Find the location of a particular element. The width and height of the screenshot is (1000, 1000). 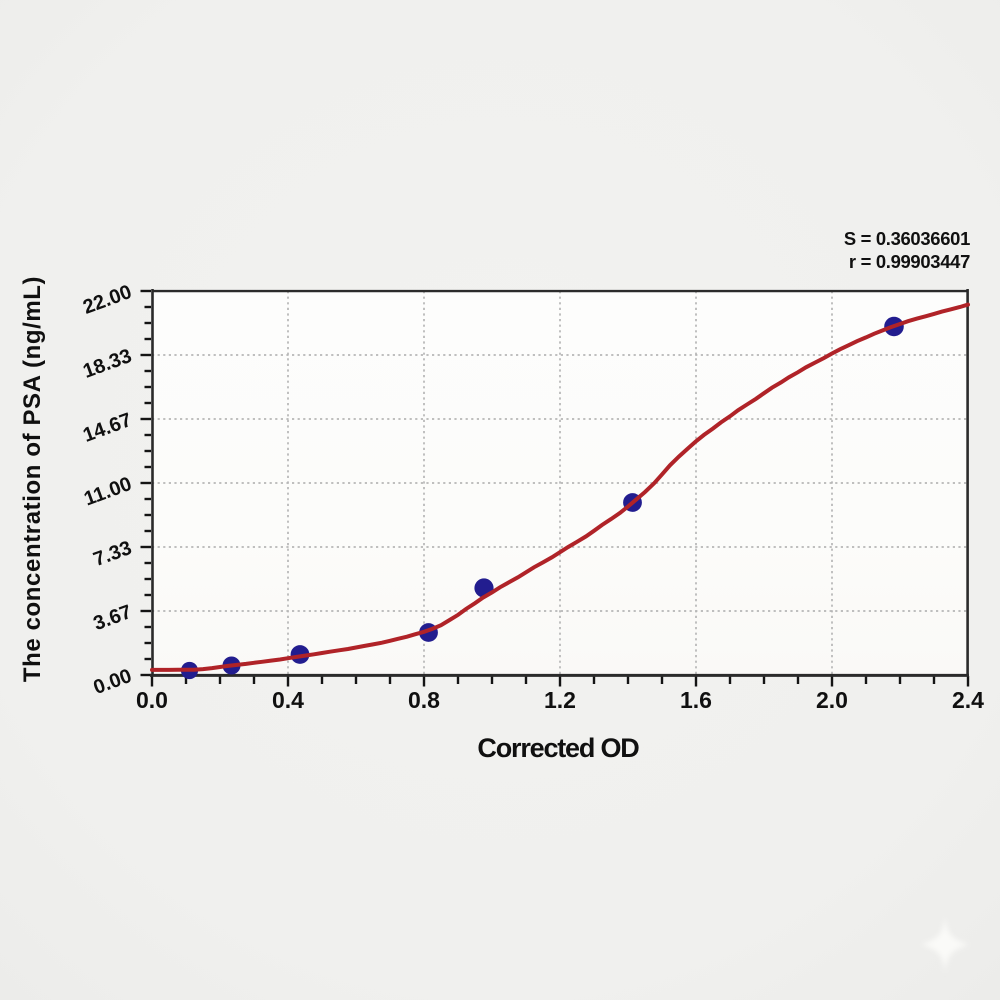

svg-text: 1.6 is located at coordinates (696, 700).